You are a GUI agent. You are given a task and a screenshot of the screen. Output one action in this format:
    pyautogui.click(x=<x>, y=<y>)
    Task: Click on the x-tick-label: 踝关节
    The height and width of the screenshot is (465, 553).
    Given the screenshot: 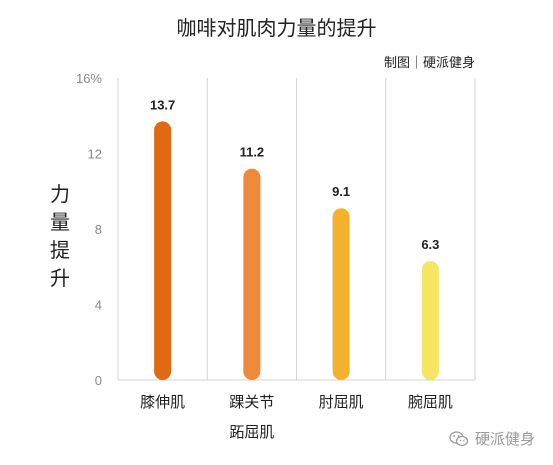 What is the action you would take?
    pyautogui.click(x=251, y=402)
    